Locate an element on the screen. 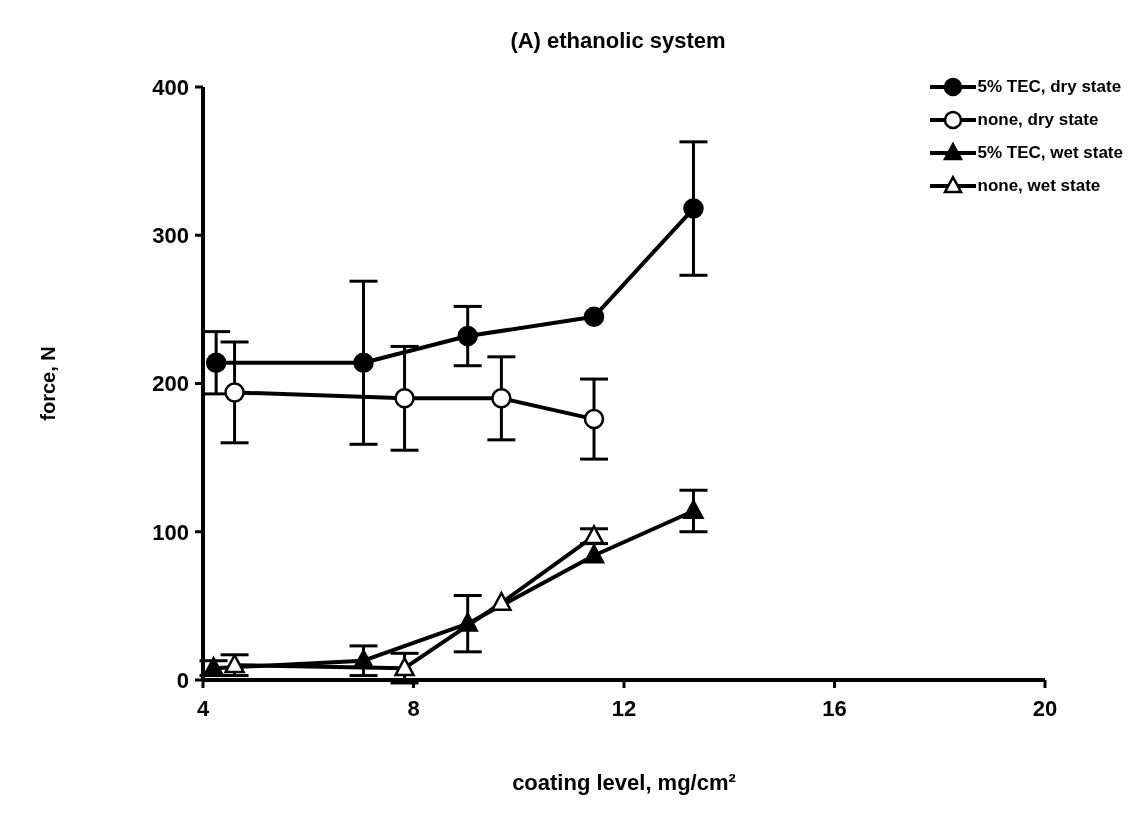 The height and width of the screenshot is (814, 1131). x-axis-title: coating level, mg/cm² is located at coordinates (624, 782).